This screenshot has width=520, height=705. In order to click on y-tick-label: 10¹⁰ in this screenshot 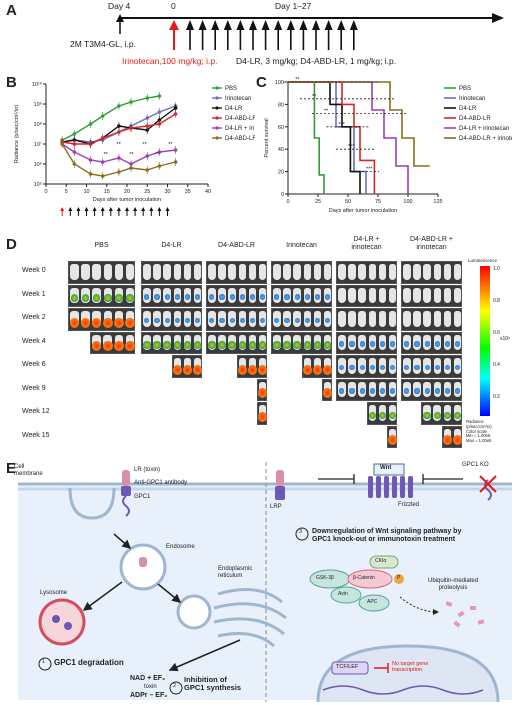, I will do `click(37, 84)`.